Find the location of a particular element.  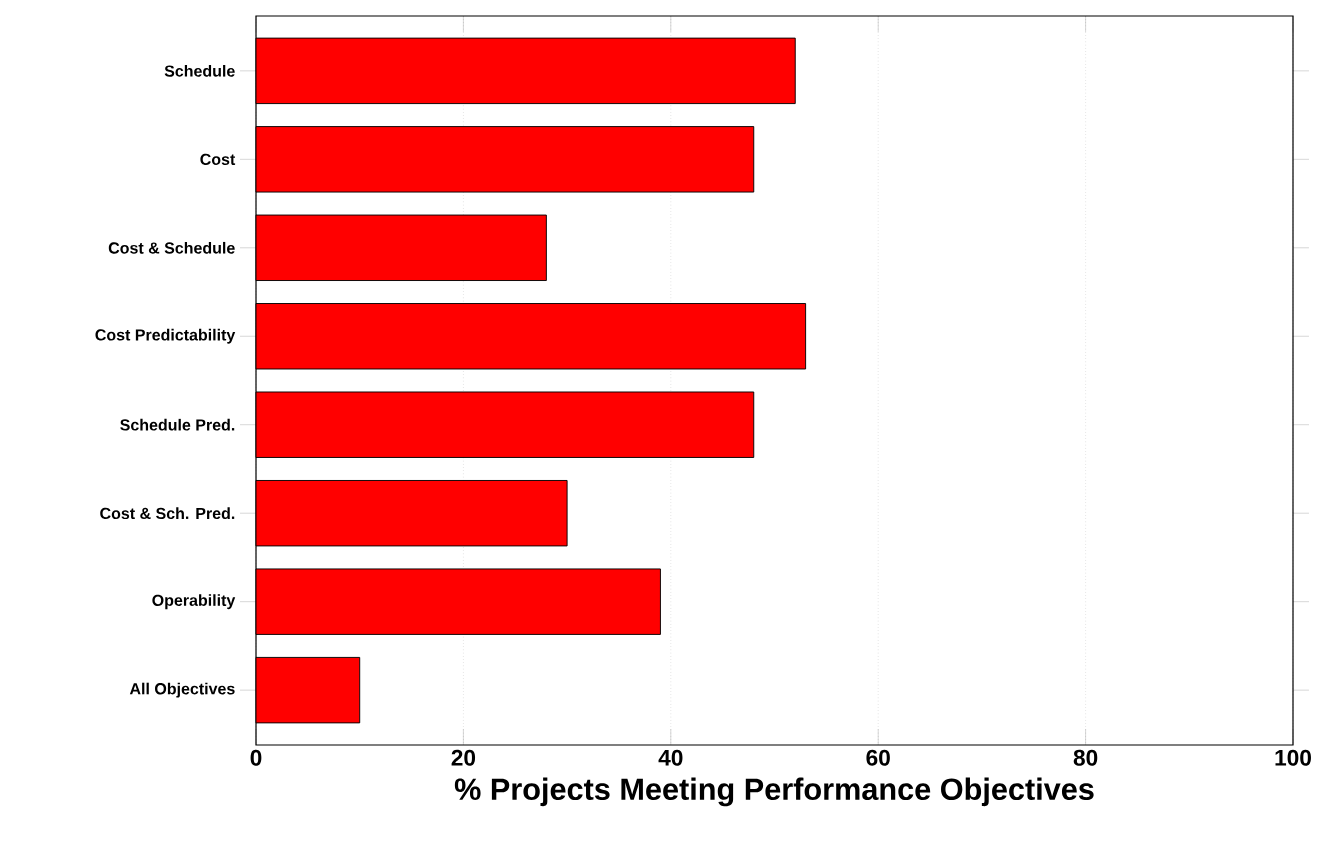

y-tick-label: All Objectives is located at coordinates (182, 690).